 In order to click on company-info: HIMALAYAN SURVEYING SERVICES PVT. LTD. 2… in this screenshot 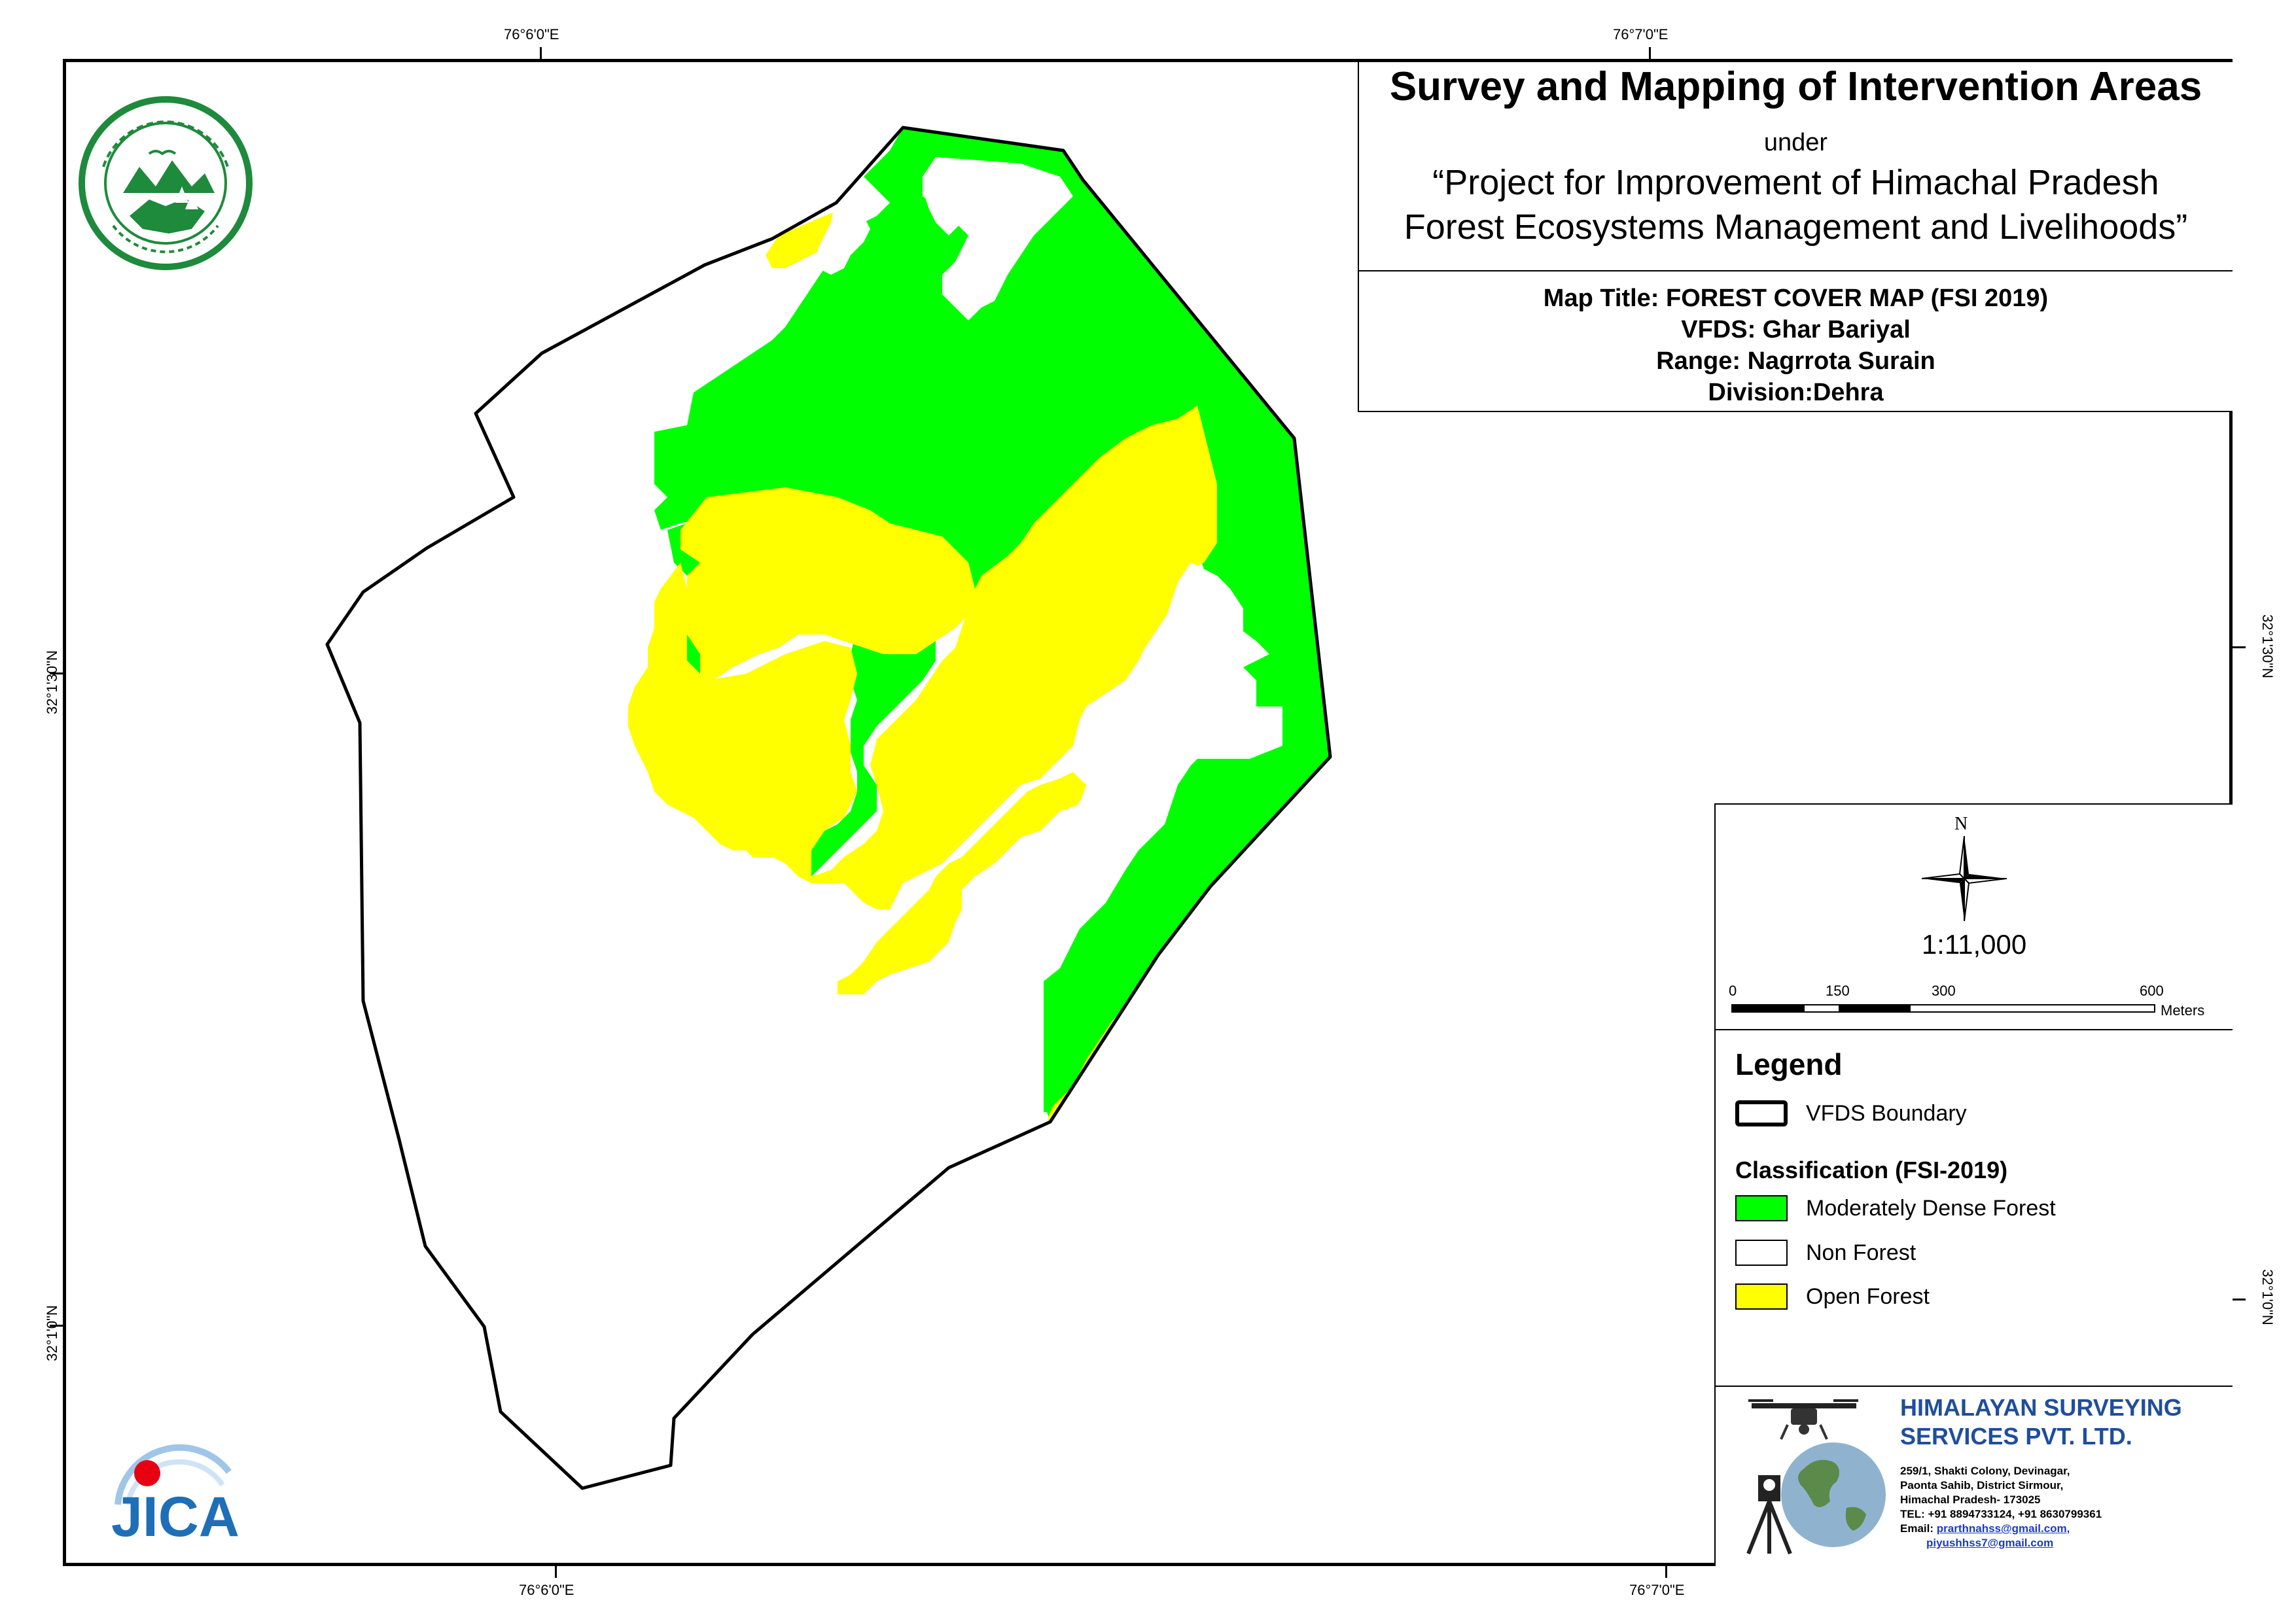, I will do `click(1974, 1477)`.